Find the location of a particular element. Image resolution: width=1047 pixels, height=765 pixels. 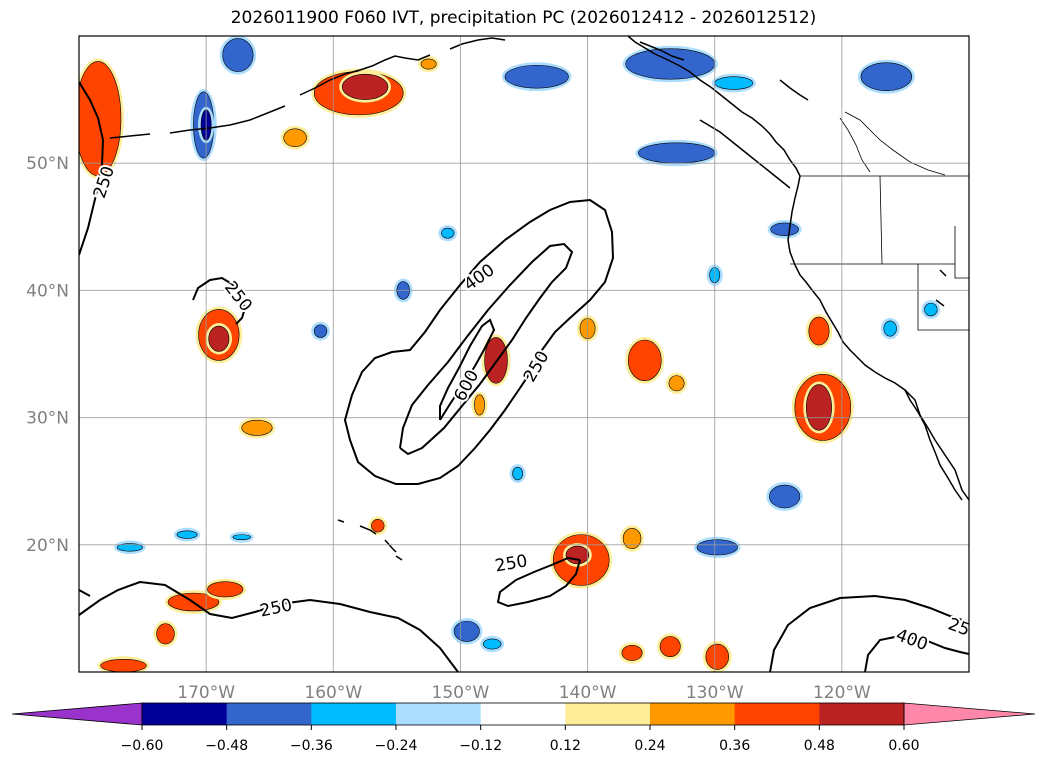

lat-tick-label: 30°N is located at coordinates (47, 419).